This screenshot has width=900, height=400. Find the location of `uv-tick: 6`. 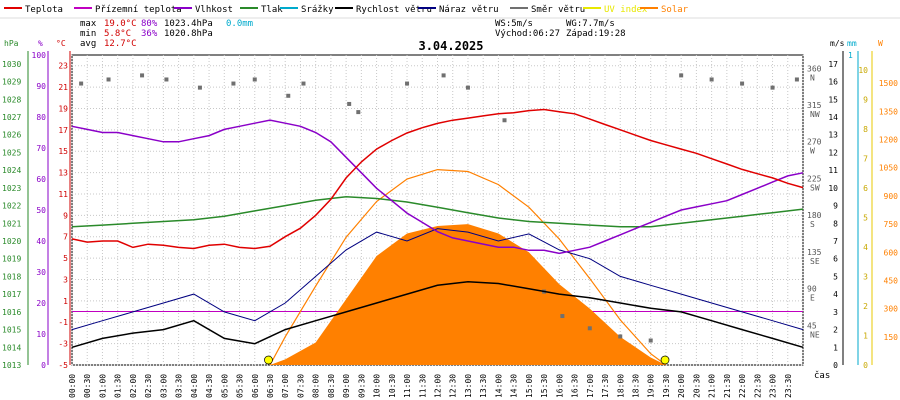

uv-tick: 6 is located at coordinates (865, 188).